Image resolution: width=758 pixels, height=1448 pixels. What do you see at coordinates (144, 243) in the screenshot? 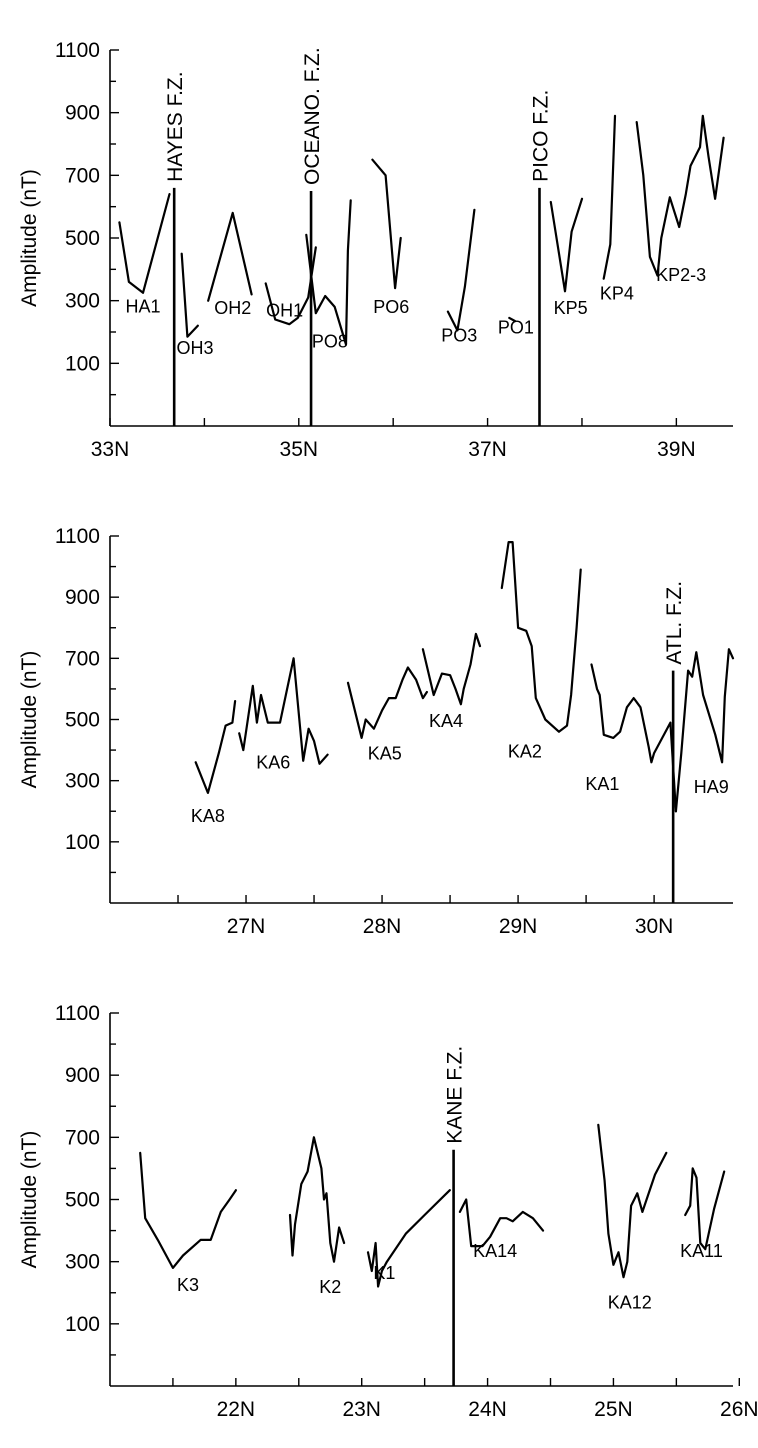
I see `profile-line-ha1` at bounding box center [144, 243].